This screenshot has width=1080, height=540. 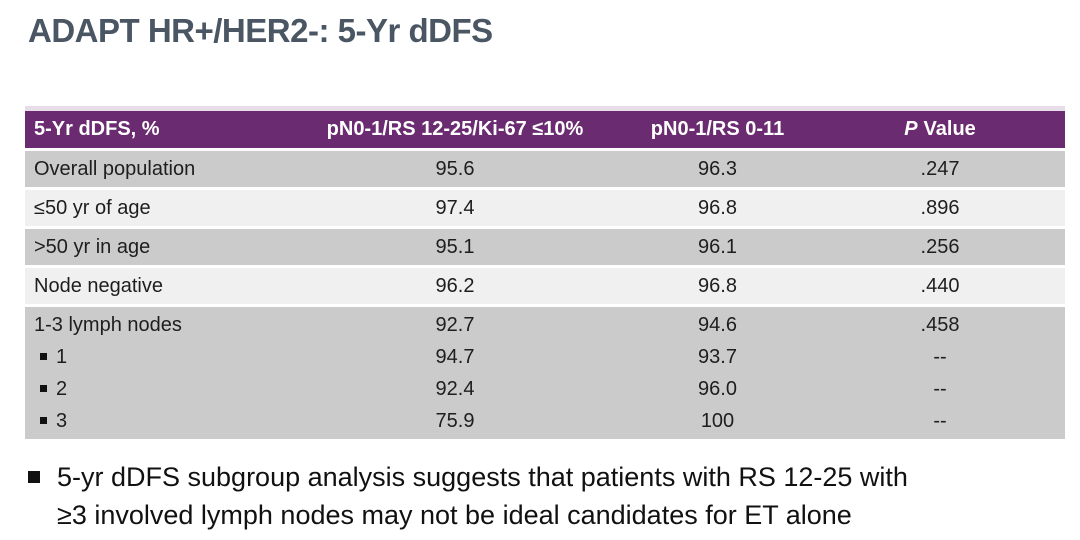 What do you see at coordinates (545, 357) in the screenshot?
I see `table-row: 1 94.7 93.7 --` at bounding box center [545, 357].